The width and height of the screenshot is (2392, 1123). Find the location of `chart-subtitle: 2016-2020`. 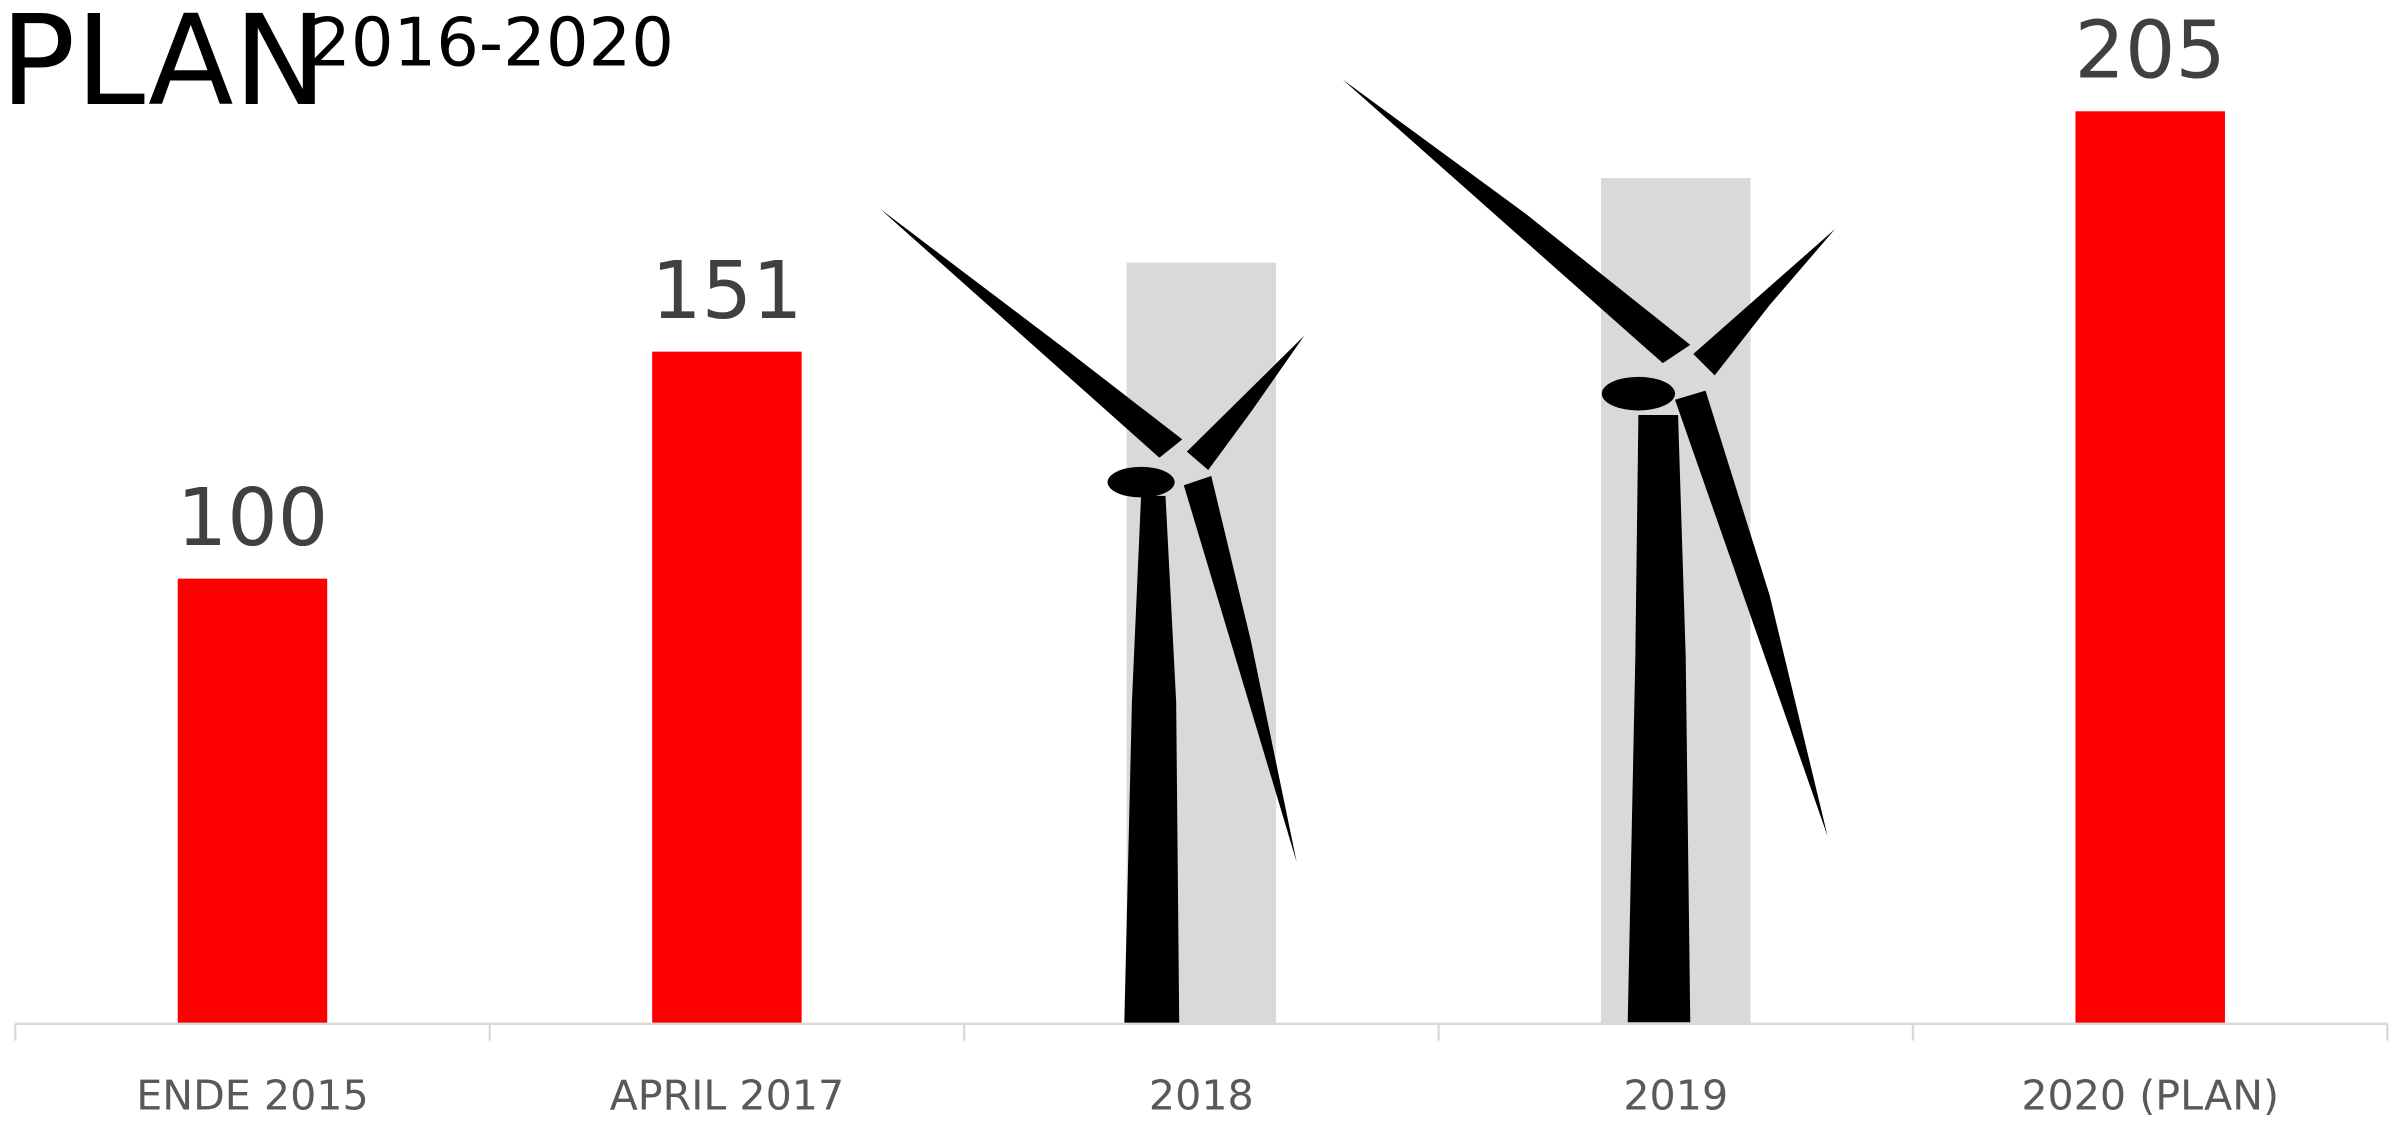

chart-subtitle: 2016-2020 is located at coordinates (491, 43).